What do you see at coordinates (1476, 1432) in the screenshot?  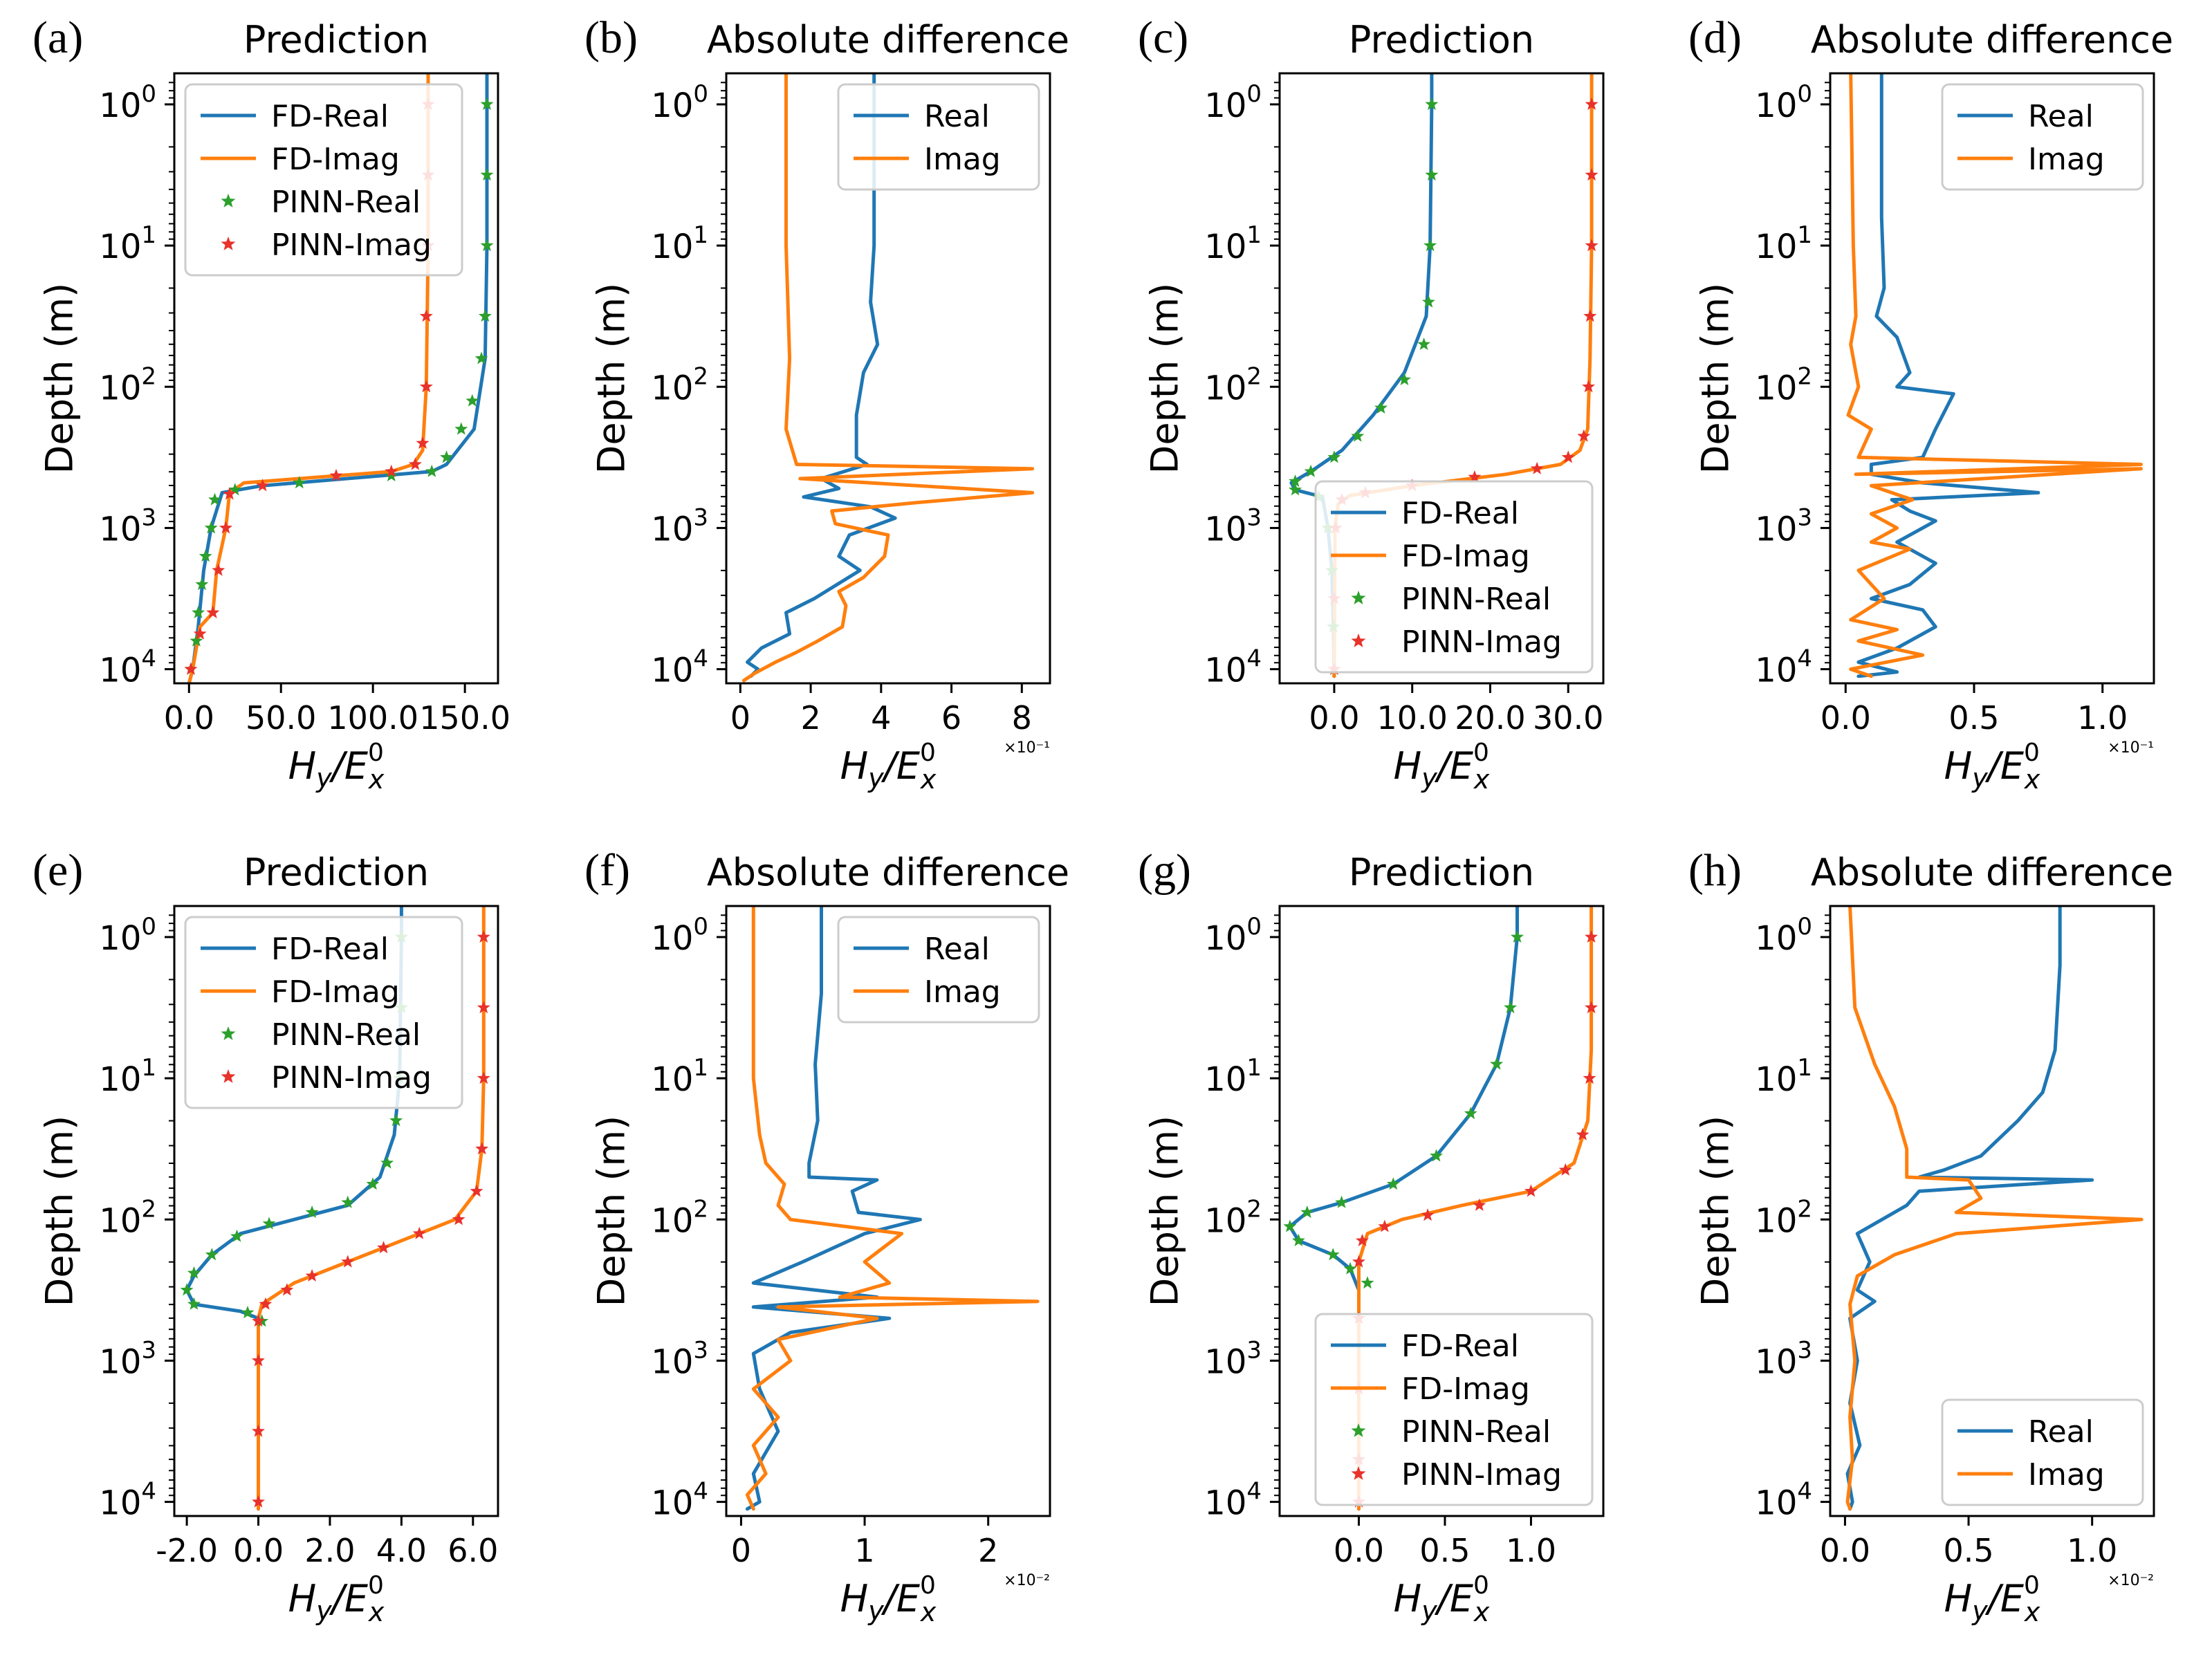 I see `legend-entry-label: PINN-Real` at bounding box center [1476, 1432].